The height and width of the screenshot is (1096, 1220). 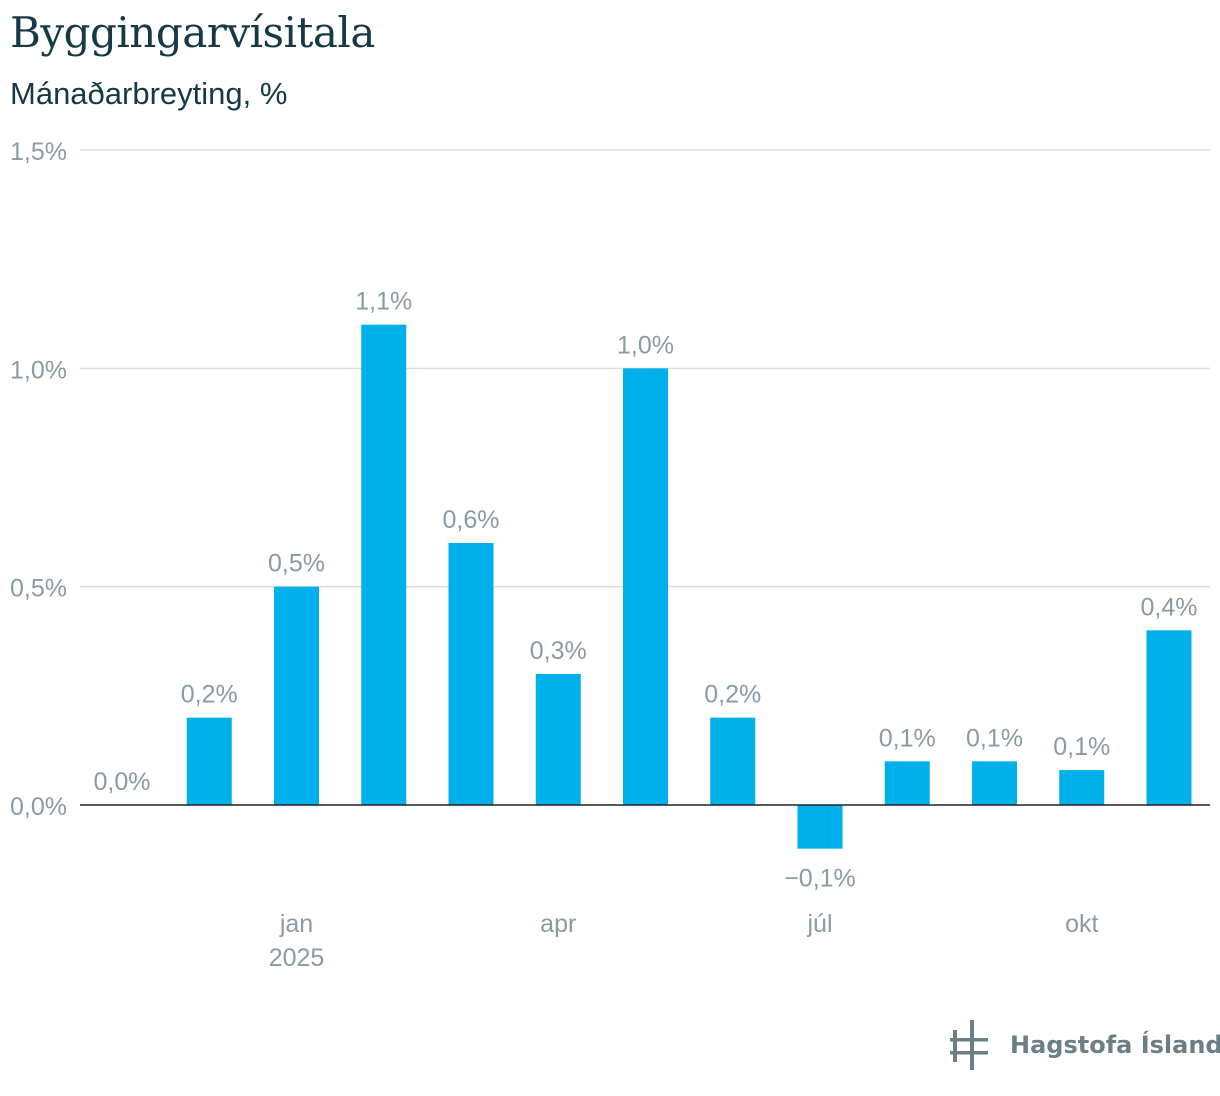 What do you see at coordinates (471, 520) in the screenshot?
I see `data-label: 0,6%` at bounding box center [471, 520].